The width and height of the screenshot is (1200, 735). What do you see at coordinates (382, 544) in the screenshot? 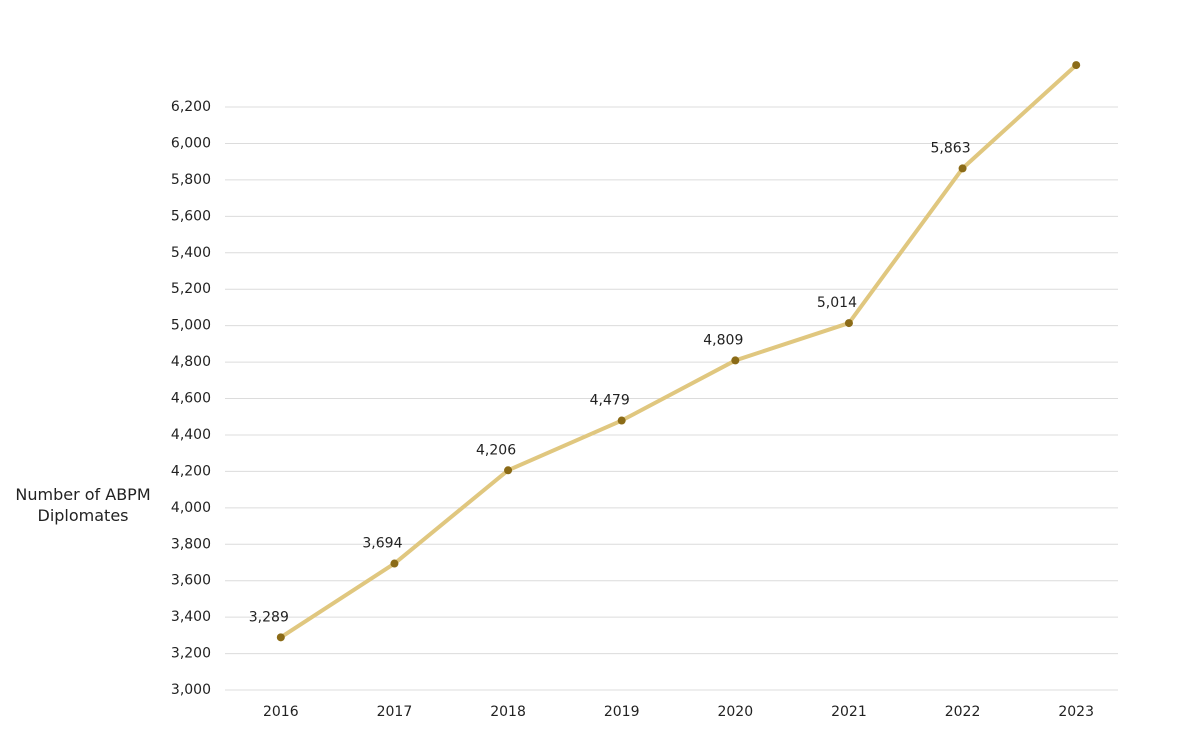
I see `data-label: 3,694` at bounding box center [382, 544].